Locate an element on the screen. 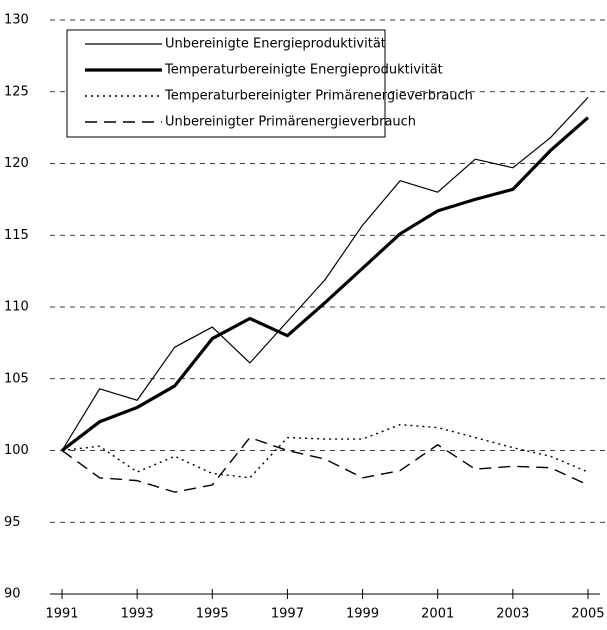 The height and width of the screenshot is (630, 607). legend-label: Unbereinigte Energieproduktivität is located at coordinates (275, 44).